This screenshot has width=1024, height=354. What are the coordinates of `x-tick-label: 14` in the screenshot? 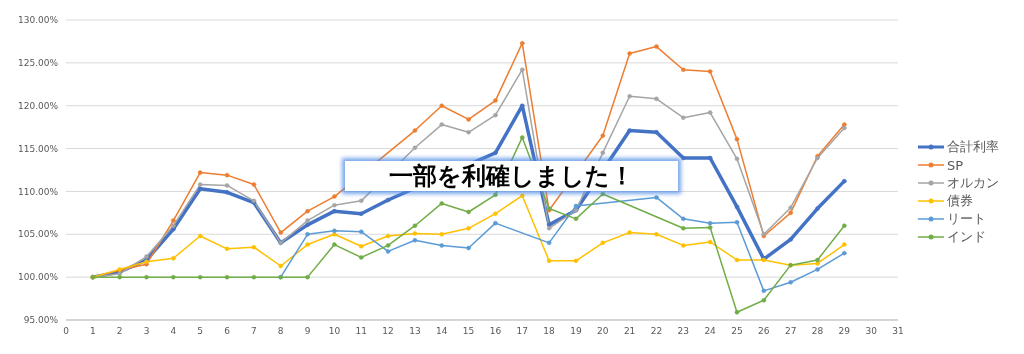 It's located at (442, 331).